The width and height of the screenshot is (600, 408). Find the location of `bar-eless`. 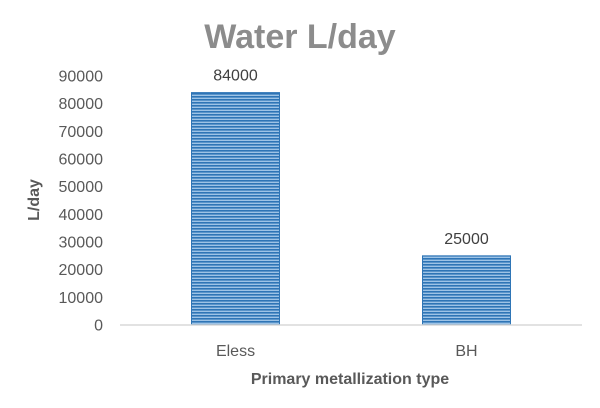

bar-eless is located at coordinates (235, 209).